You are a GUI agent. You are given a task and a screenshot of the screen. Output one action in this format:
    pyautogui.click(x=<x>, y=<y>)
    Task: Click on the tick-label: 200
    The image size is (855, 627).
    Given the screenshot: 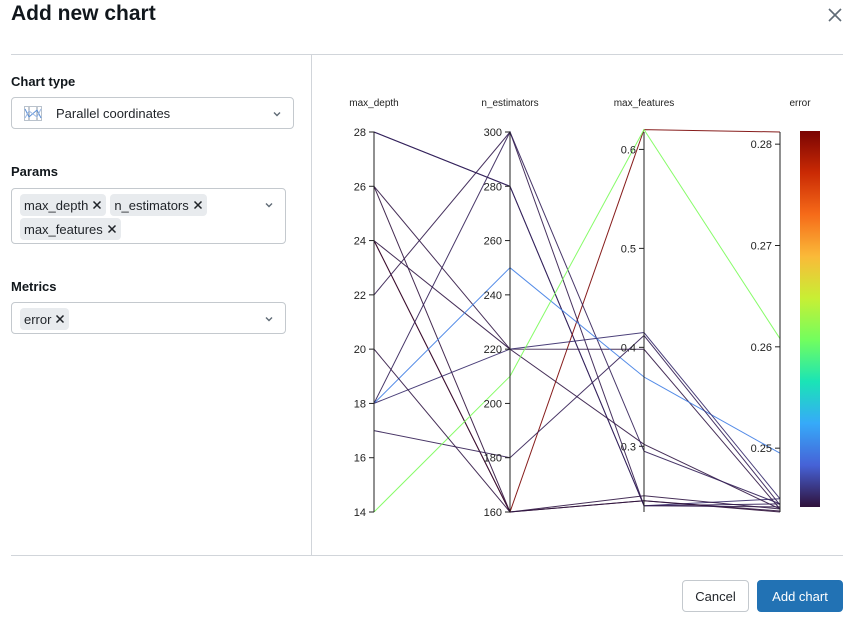 What is the action you would take?
    pyautogui.click(x=493, y=404)
    